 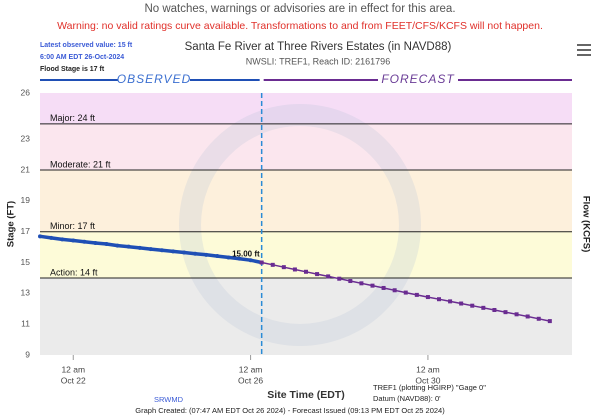 I want to click on menu-button, so click(x=584, y=50).